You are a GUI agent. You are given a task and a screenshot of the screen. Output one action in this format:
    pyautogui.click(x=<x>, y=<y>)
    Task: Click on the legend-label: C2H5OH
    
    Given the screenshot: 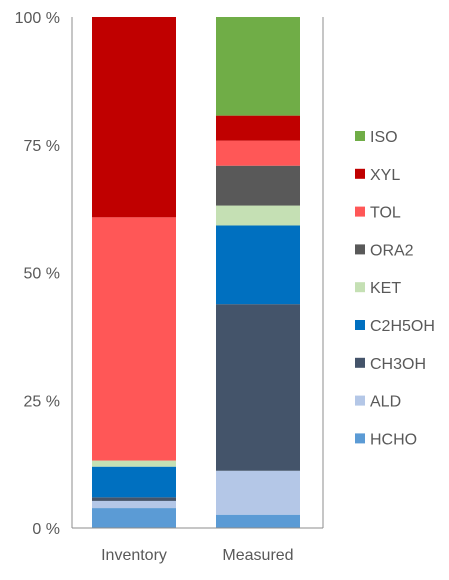 What is the action you would take?
    pyautogui.click(x=402, y=326)
    